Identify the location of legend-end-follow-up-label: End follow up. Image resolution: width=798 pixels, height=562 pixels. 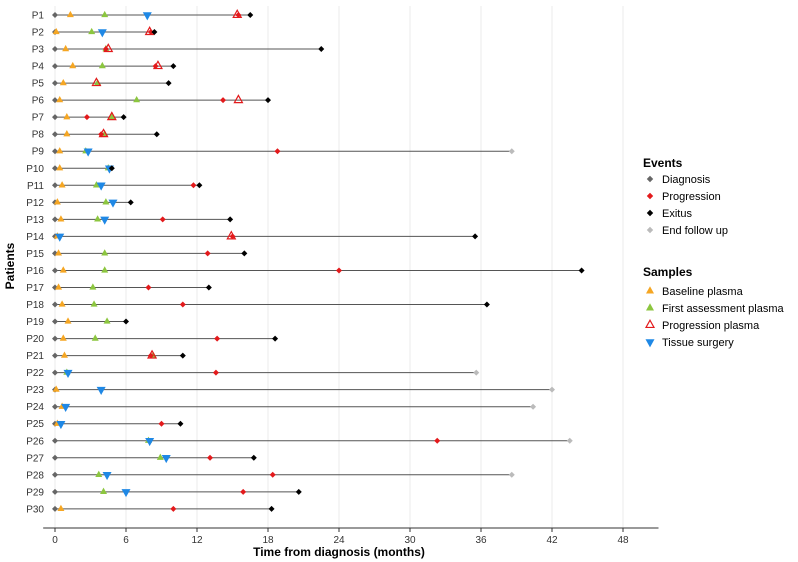
(695, 231).